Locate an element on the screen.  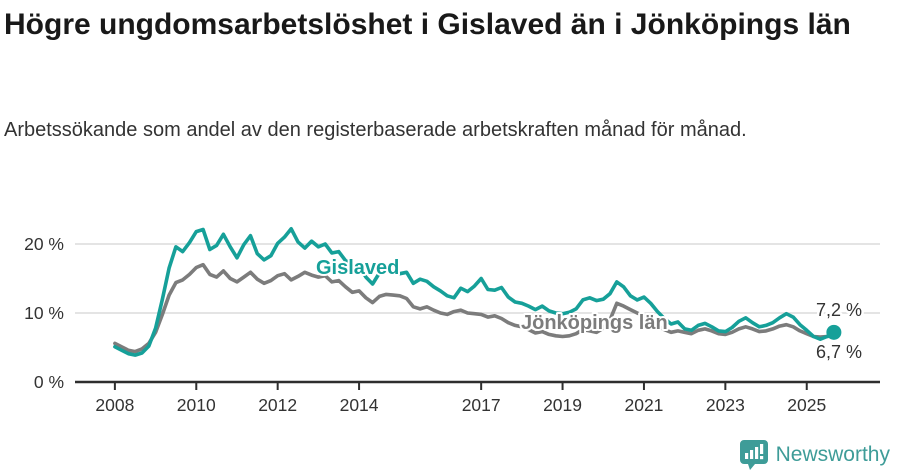
x-tick-label-2023: 2023 is located at coordinates (725, 405).